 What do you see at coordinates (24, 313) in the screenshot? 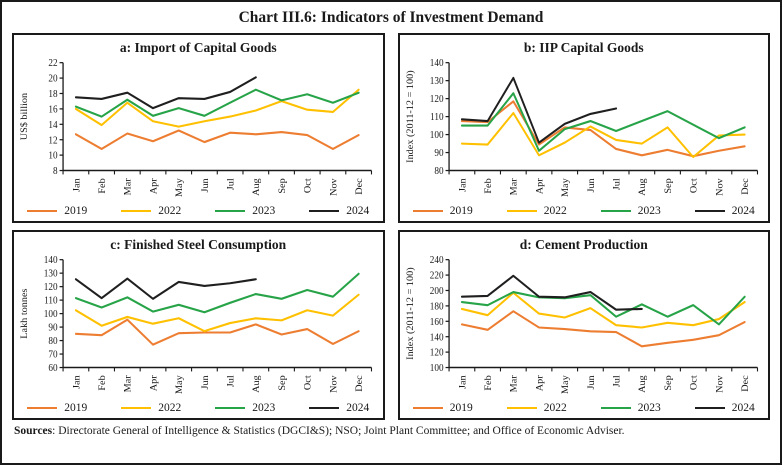
I see `y-axis-title: Lakh tonnes` at bounding box center [24, 313].